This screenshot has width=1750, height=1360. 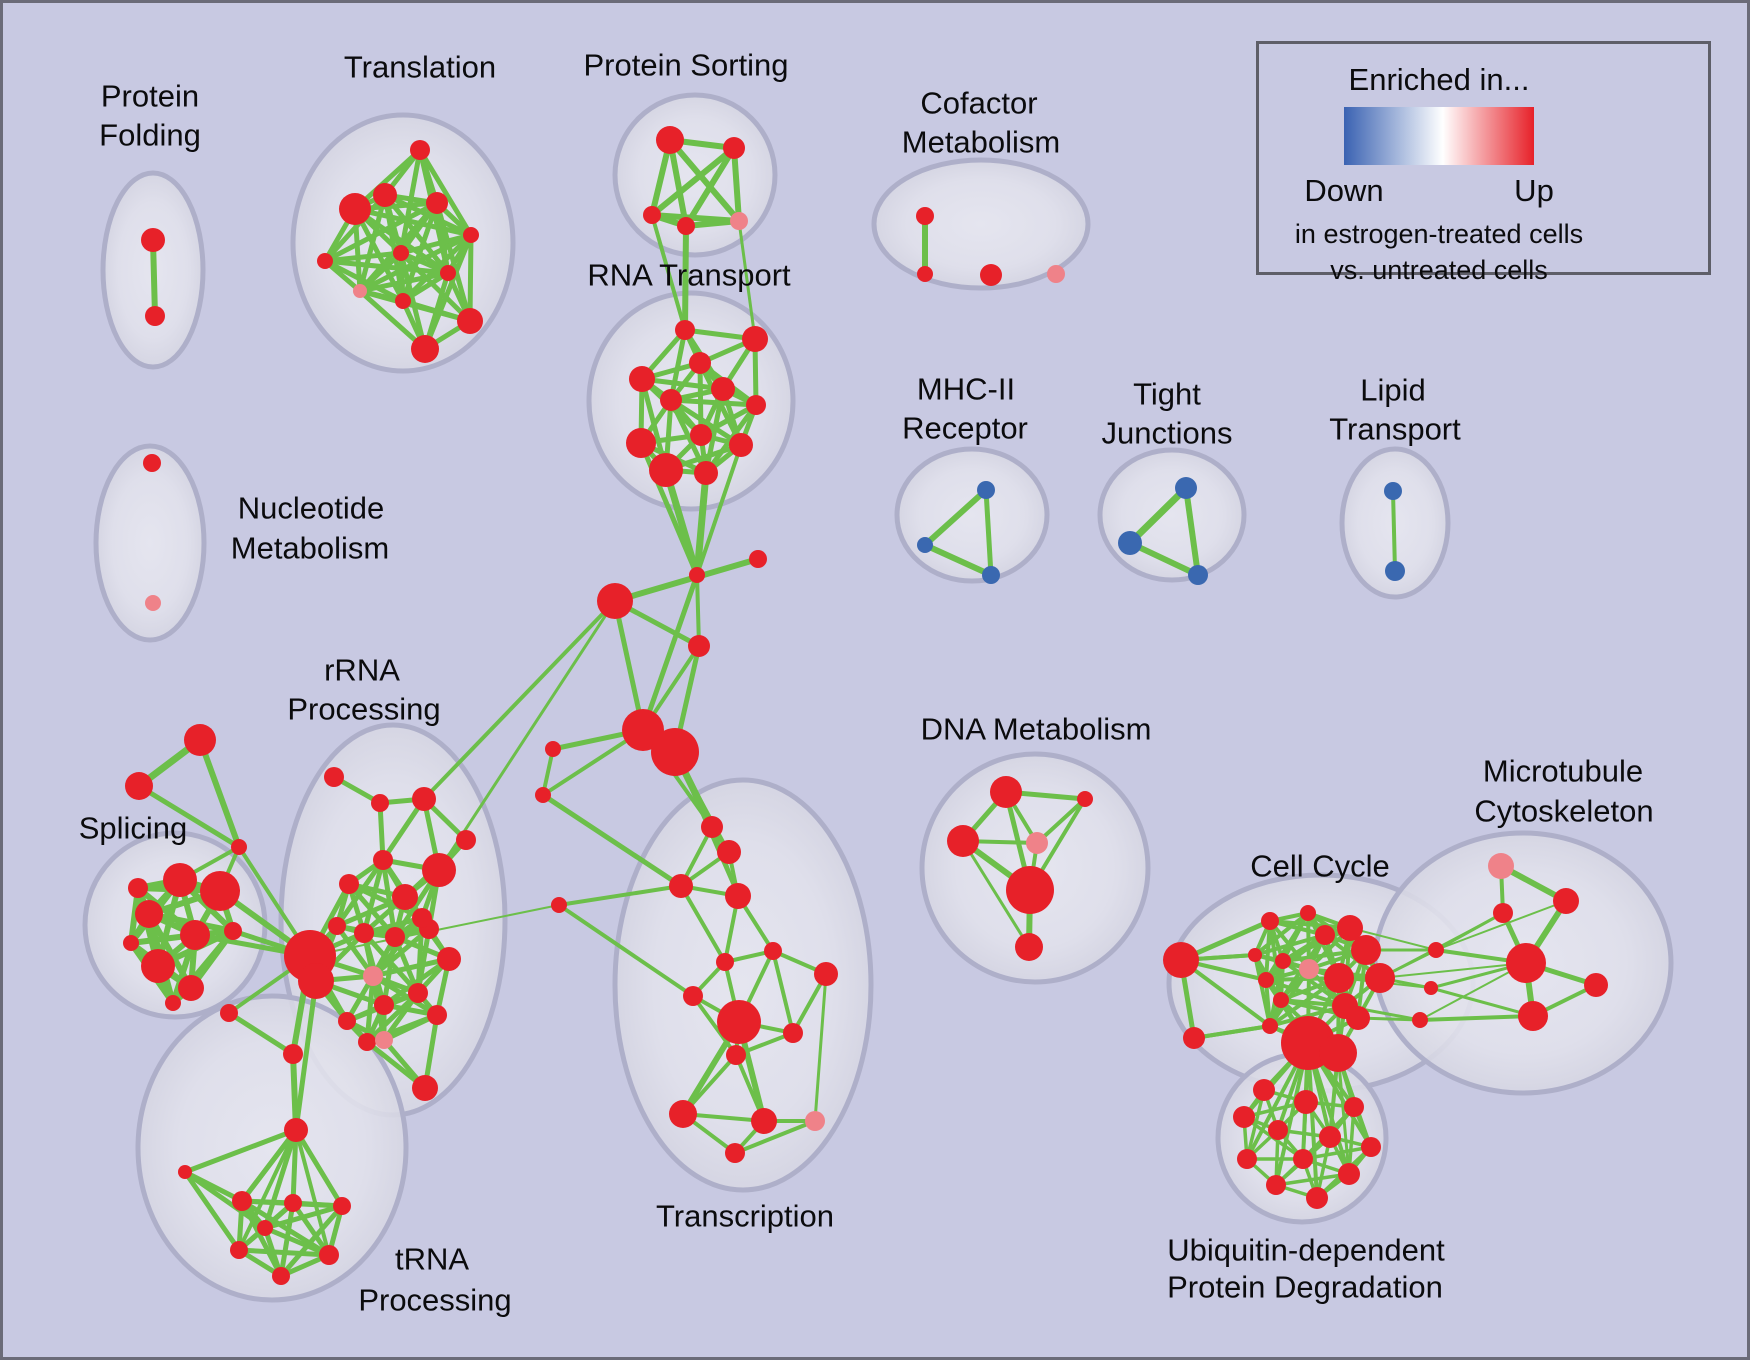 I want to click on cluster-label-protein-folding: Folding, so click(x=150, y=135).